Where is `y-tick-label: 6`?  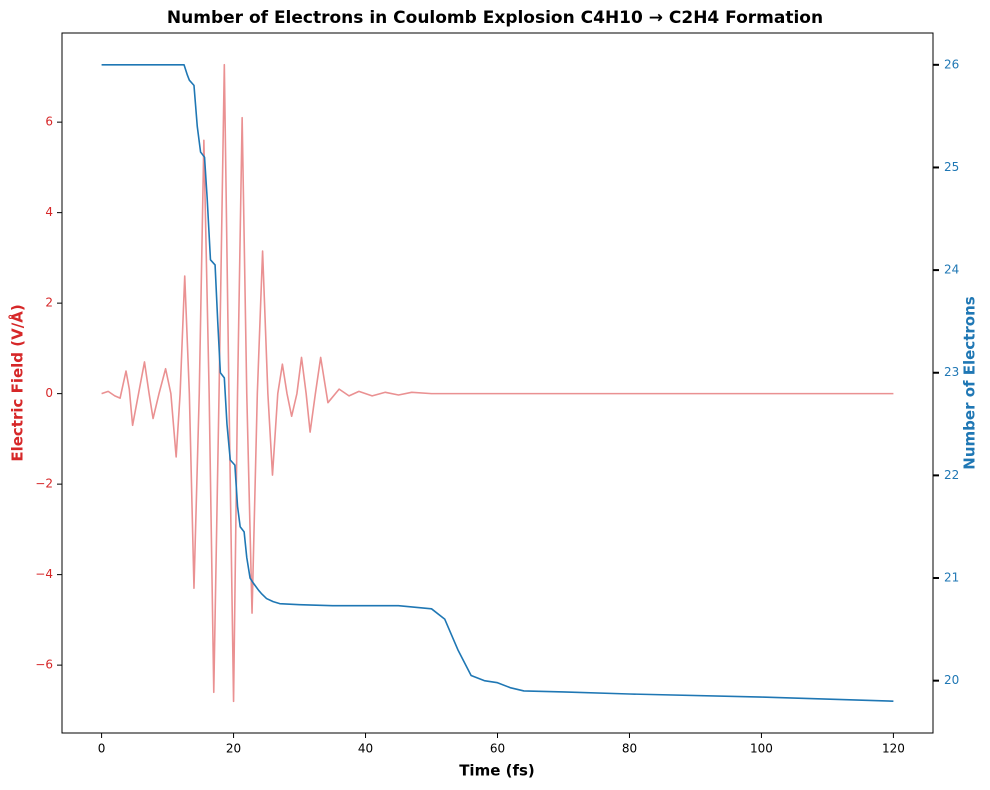
y-tick-label: 6 is located at coordinates (49, 122).